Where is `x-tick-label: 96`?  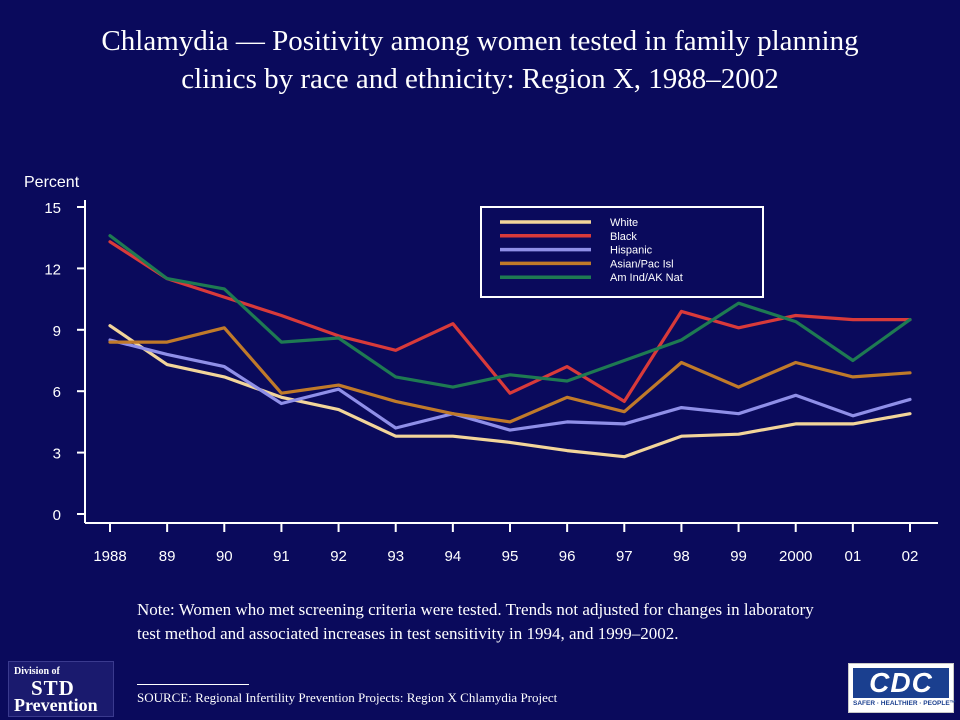
x-tick-label: 96 is located at coordinates (567, 556).